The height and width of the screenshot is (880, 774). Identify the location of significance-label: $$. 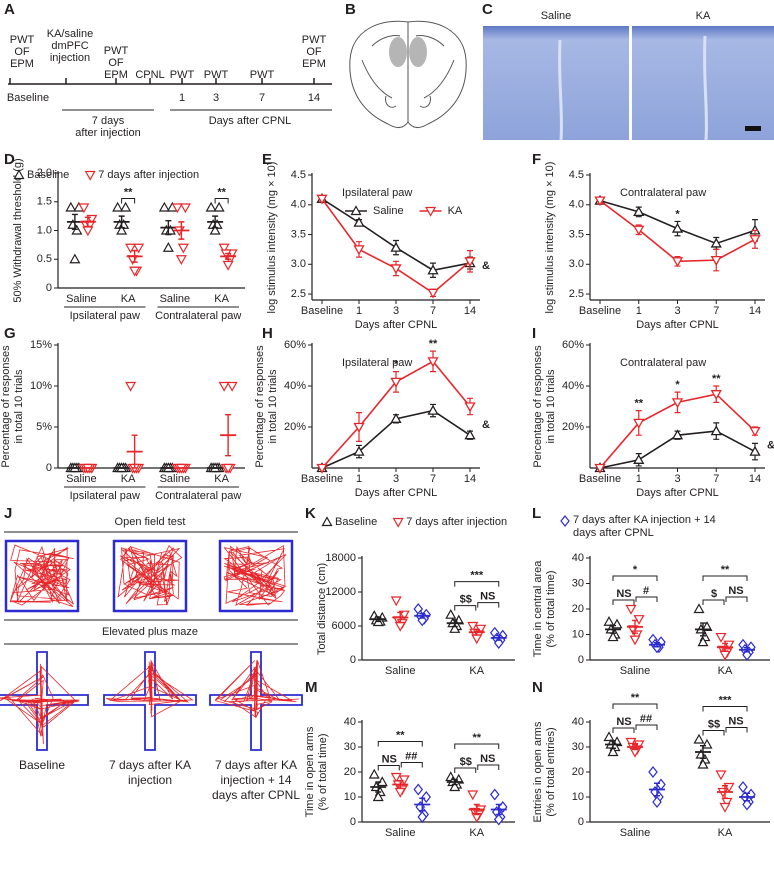
(466, 762).